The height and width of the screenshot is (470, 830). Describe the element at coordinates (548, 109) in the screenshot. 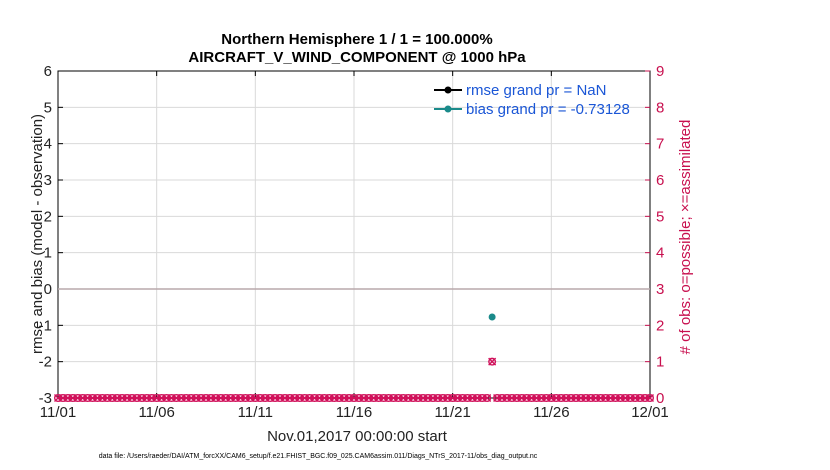

I see `legend-bias-label: bias grand pr = -0.73128` at that location.